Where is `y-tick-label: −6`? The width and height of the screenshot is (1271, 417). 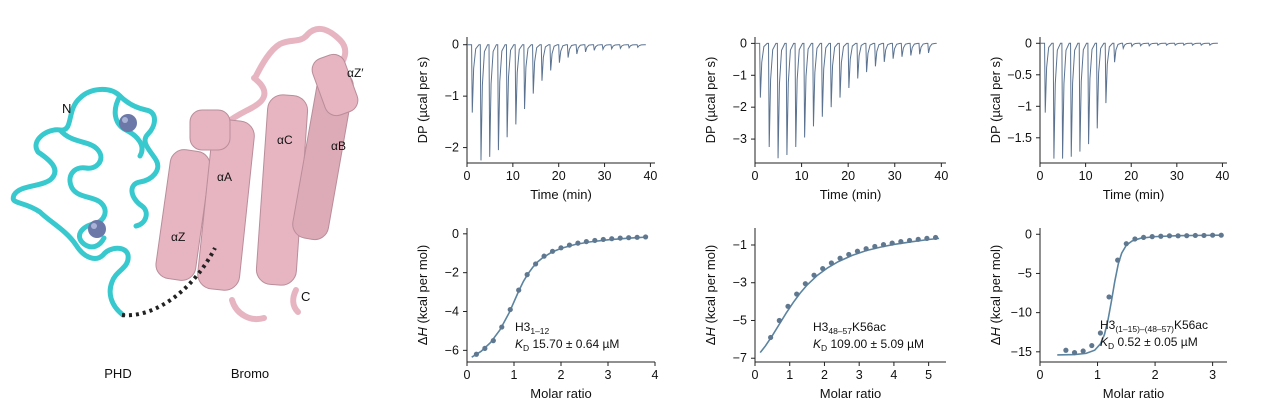
y-tick-label: −6 is located at coordinates (452, 350).